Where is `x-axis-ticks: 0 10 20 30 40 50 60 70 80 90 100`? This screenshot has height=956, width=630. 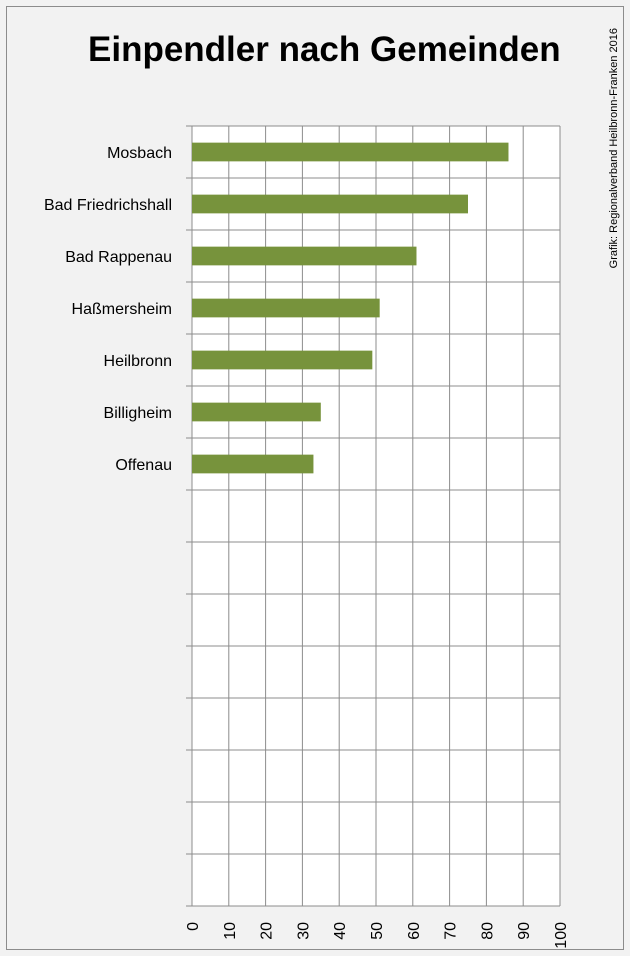
x-axis-ticks: 0 10 20 30 40 50 60 70 80 90 100 is located at coordinates (377, 935).